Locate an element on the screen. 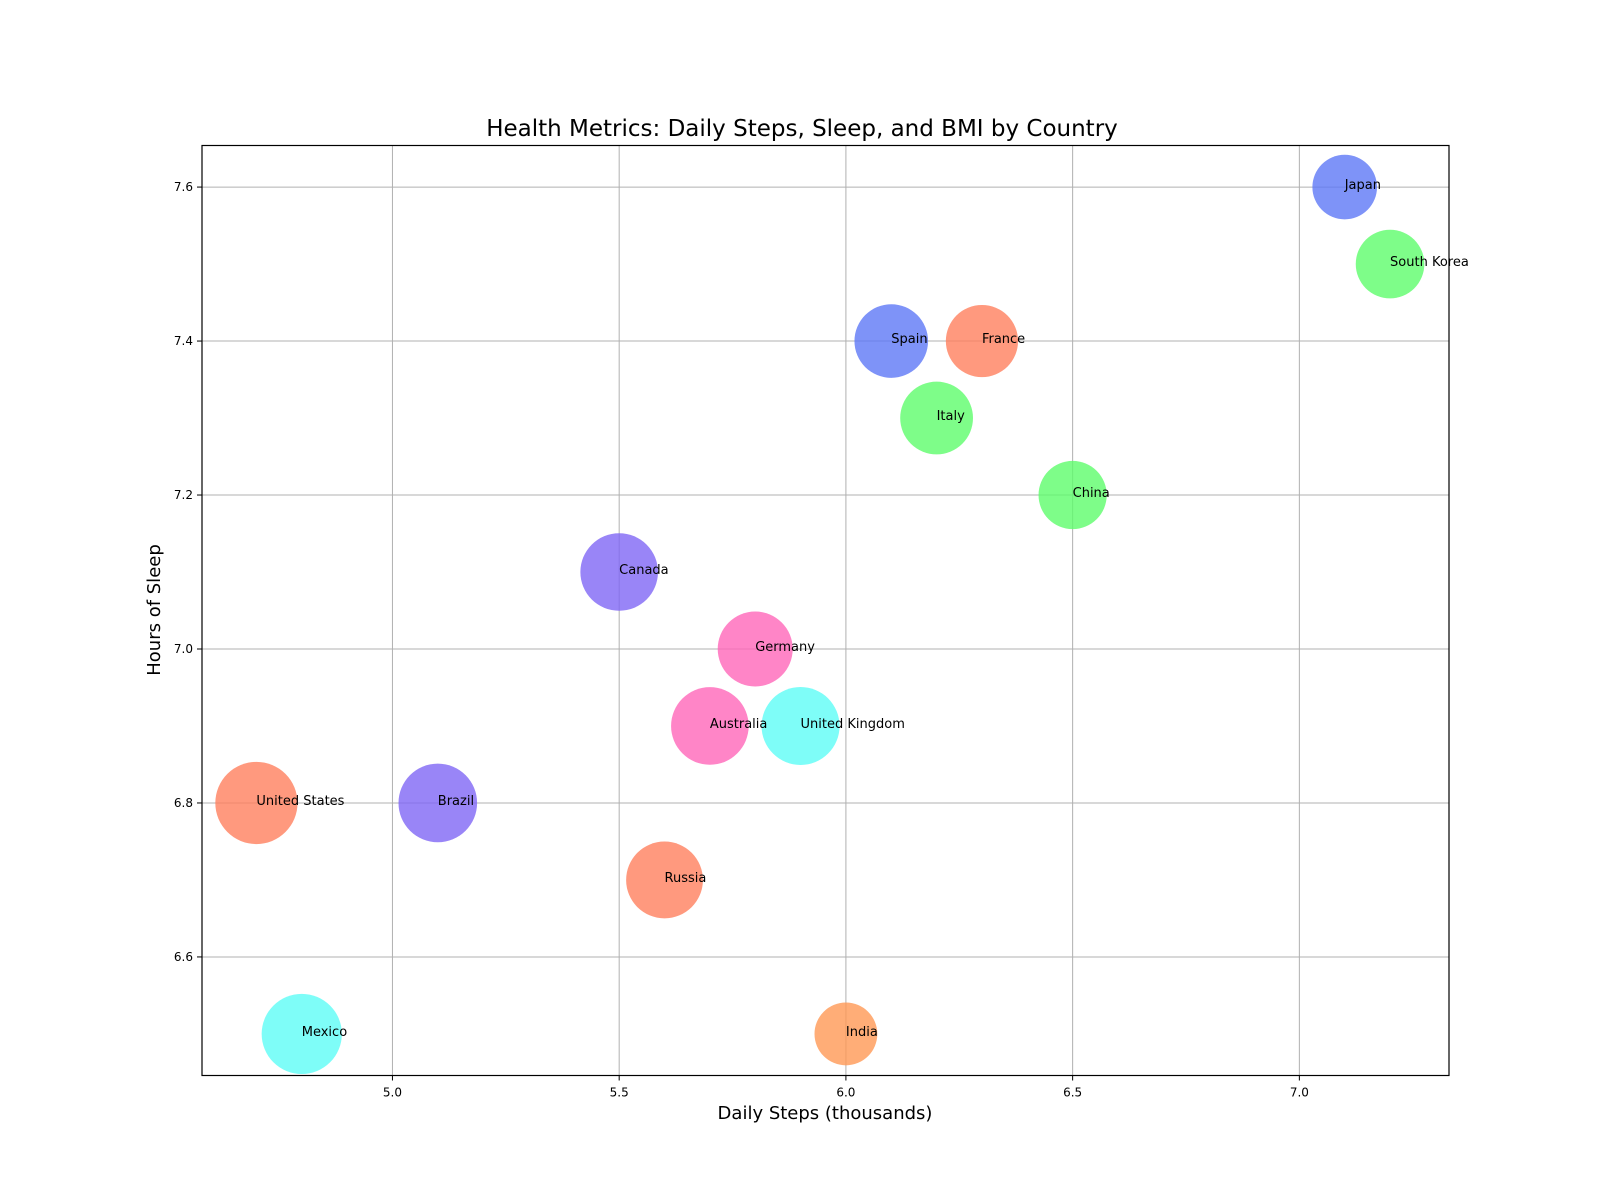  bubble-canada is located at coordinates (619, 572).